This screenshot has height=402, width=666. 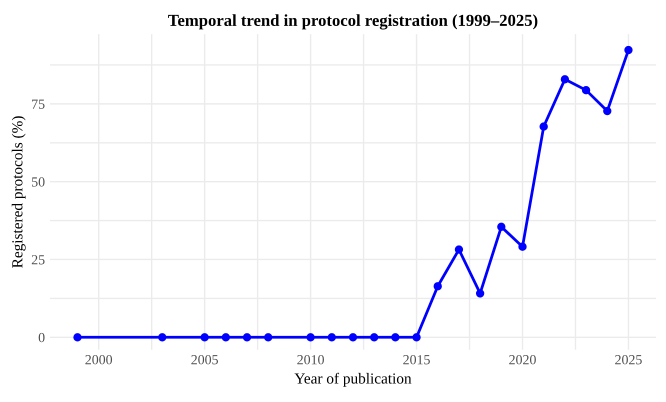 I want to click on x-axis-title: Year of publication, so click(x=353, y=379).